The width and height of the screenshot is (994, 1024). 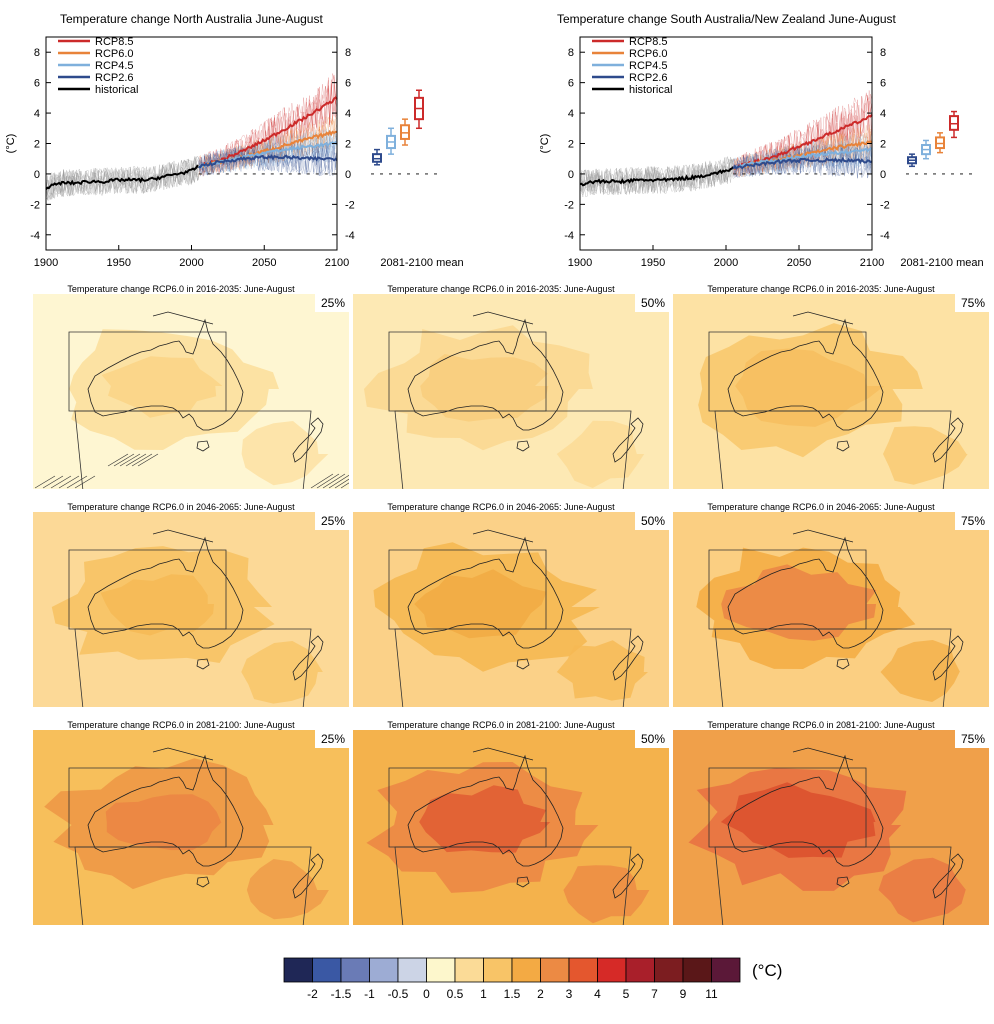 What do you see at coordinates (341, 994) in the screenshot?
I see `colorbar-tick-label: -1.5` at bounding box center [341, 994].